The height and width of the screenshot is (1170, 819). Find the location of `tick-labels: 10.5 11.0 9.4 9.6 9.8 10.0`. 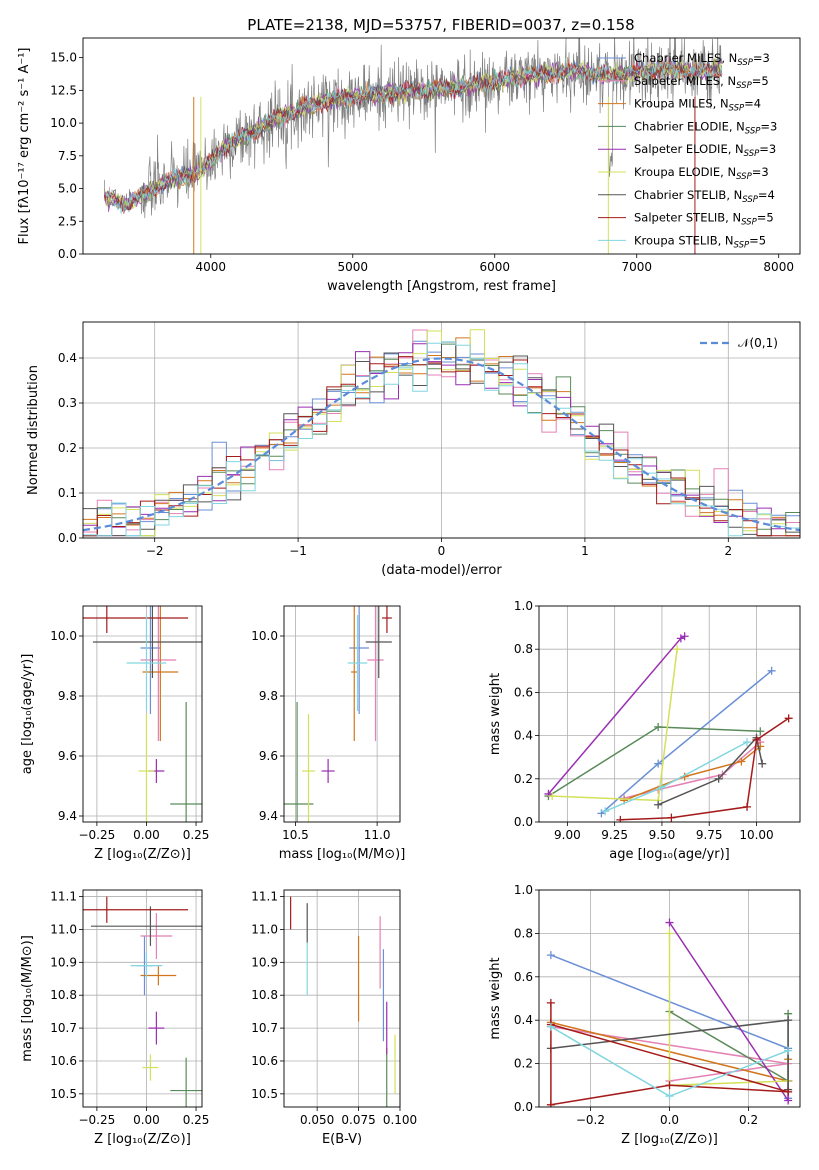

tick-labels: 10.5 11.0 9.4 9.6 9.8 10.0 is located at coordinates (320, 735).